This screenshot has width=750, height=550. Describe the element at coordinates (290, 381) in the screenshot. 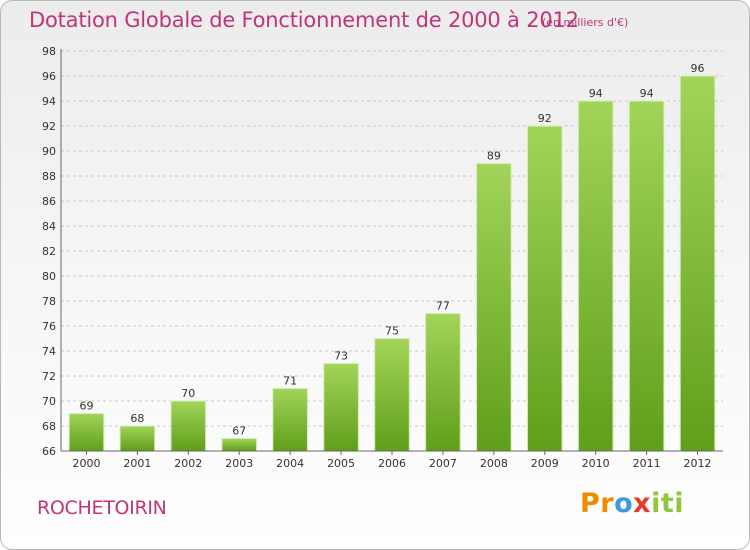

I see `bar-value-label: 71` at that location.